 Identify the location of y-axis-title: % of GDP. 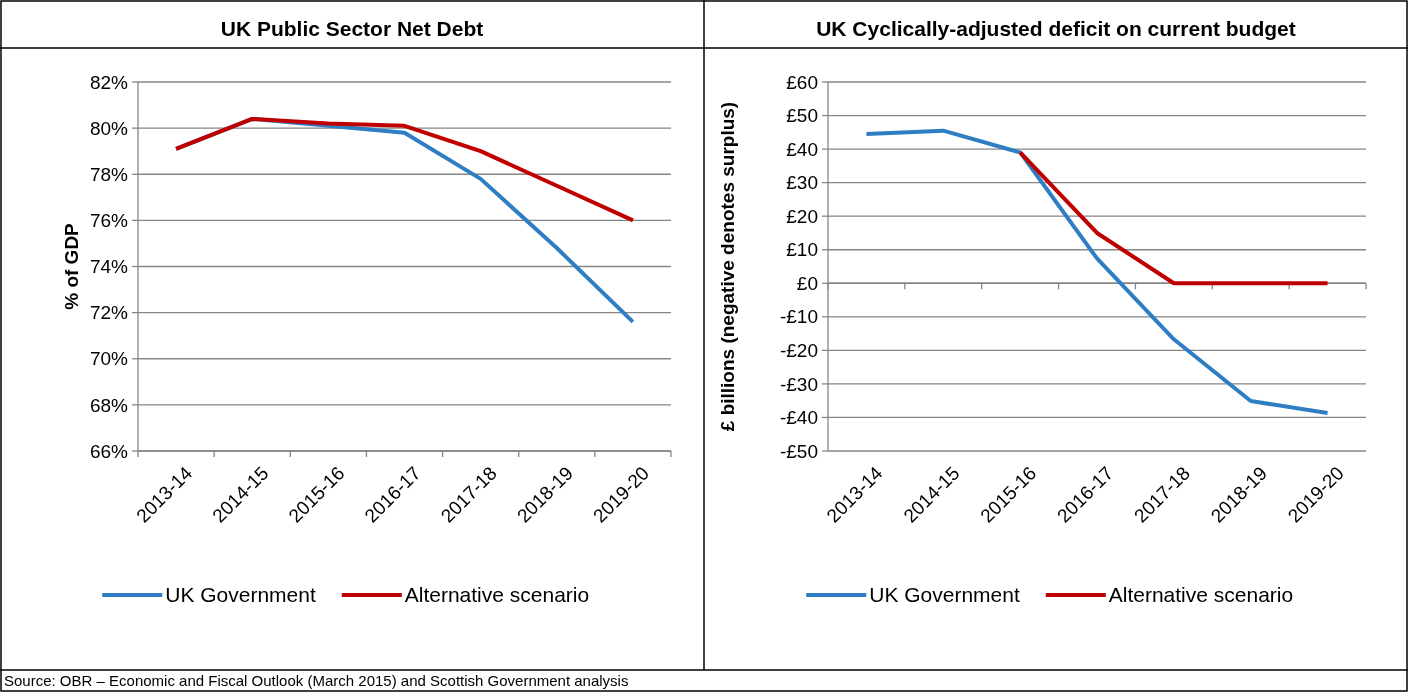
(71, 266).